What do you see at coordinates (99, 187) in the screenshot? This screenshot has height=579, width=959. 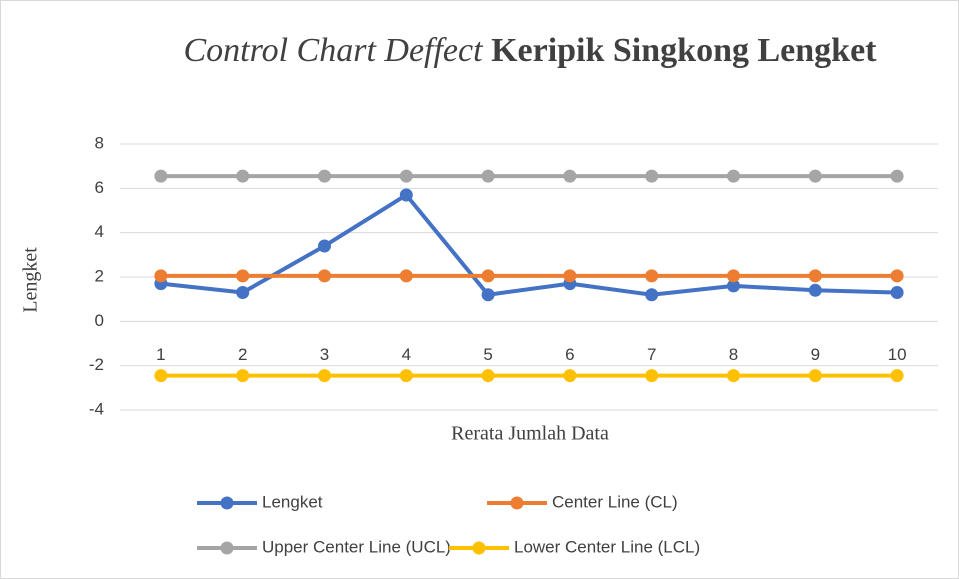 I see `y-tick-label: 6` at bounding box center [99, 187].